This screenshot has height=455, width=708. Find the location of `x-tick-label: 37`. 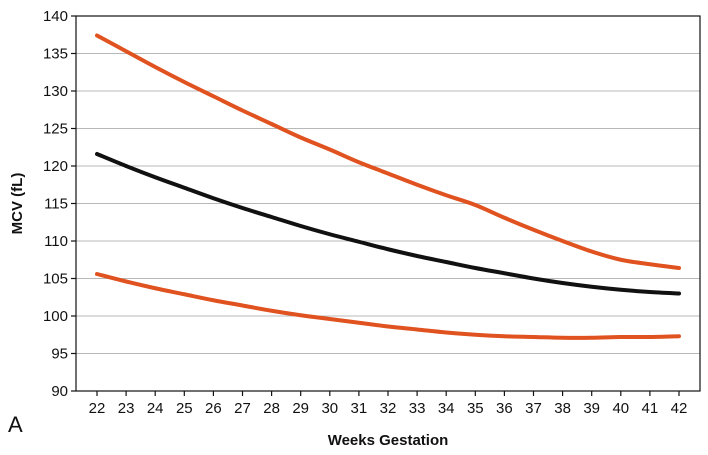

x-tick-label: 37 is located at coordinates (533, 408).